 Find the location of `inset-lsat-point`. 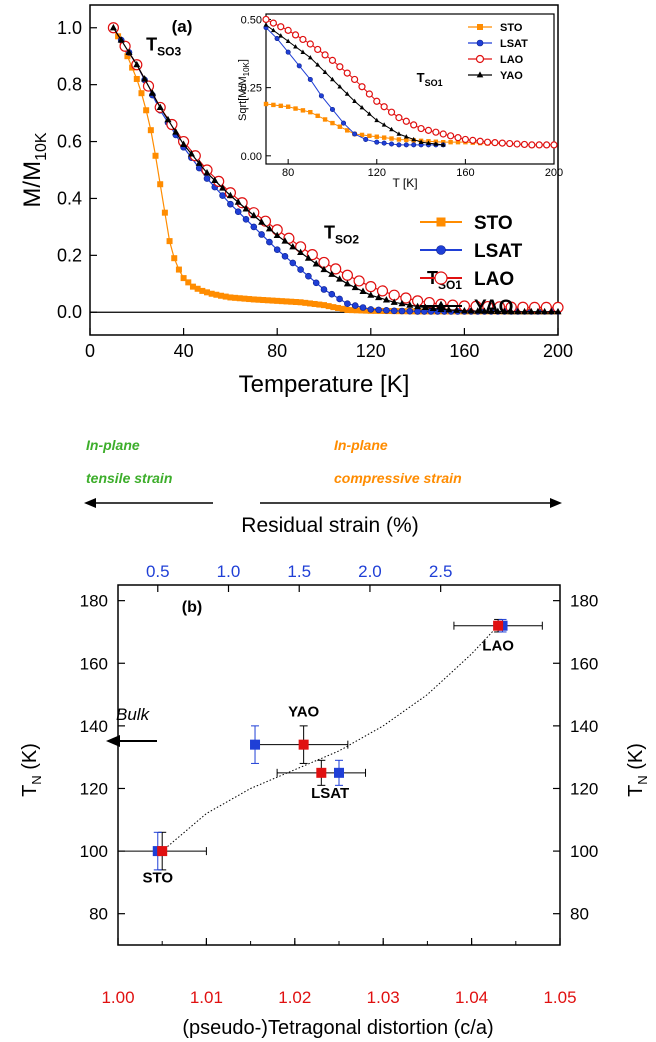

inset-lsat-point is located at coordinates (277, 39).